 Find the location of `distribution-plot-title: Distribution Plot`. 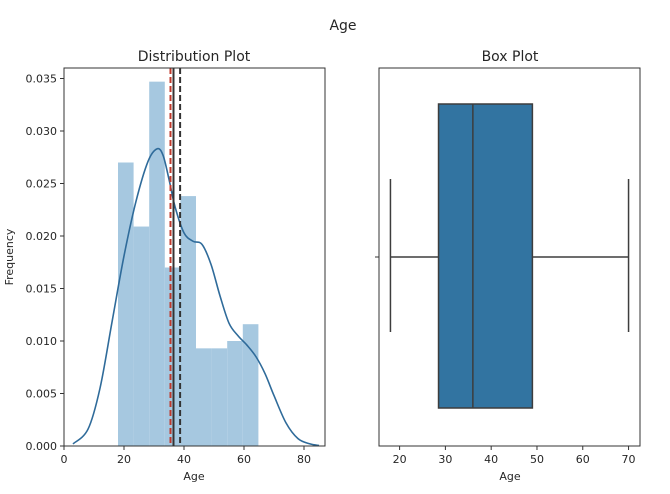

distribution-plot-title: Distribution Plot is located at coordinates (194, 57).